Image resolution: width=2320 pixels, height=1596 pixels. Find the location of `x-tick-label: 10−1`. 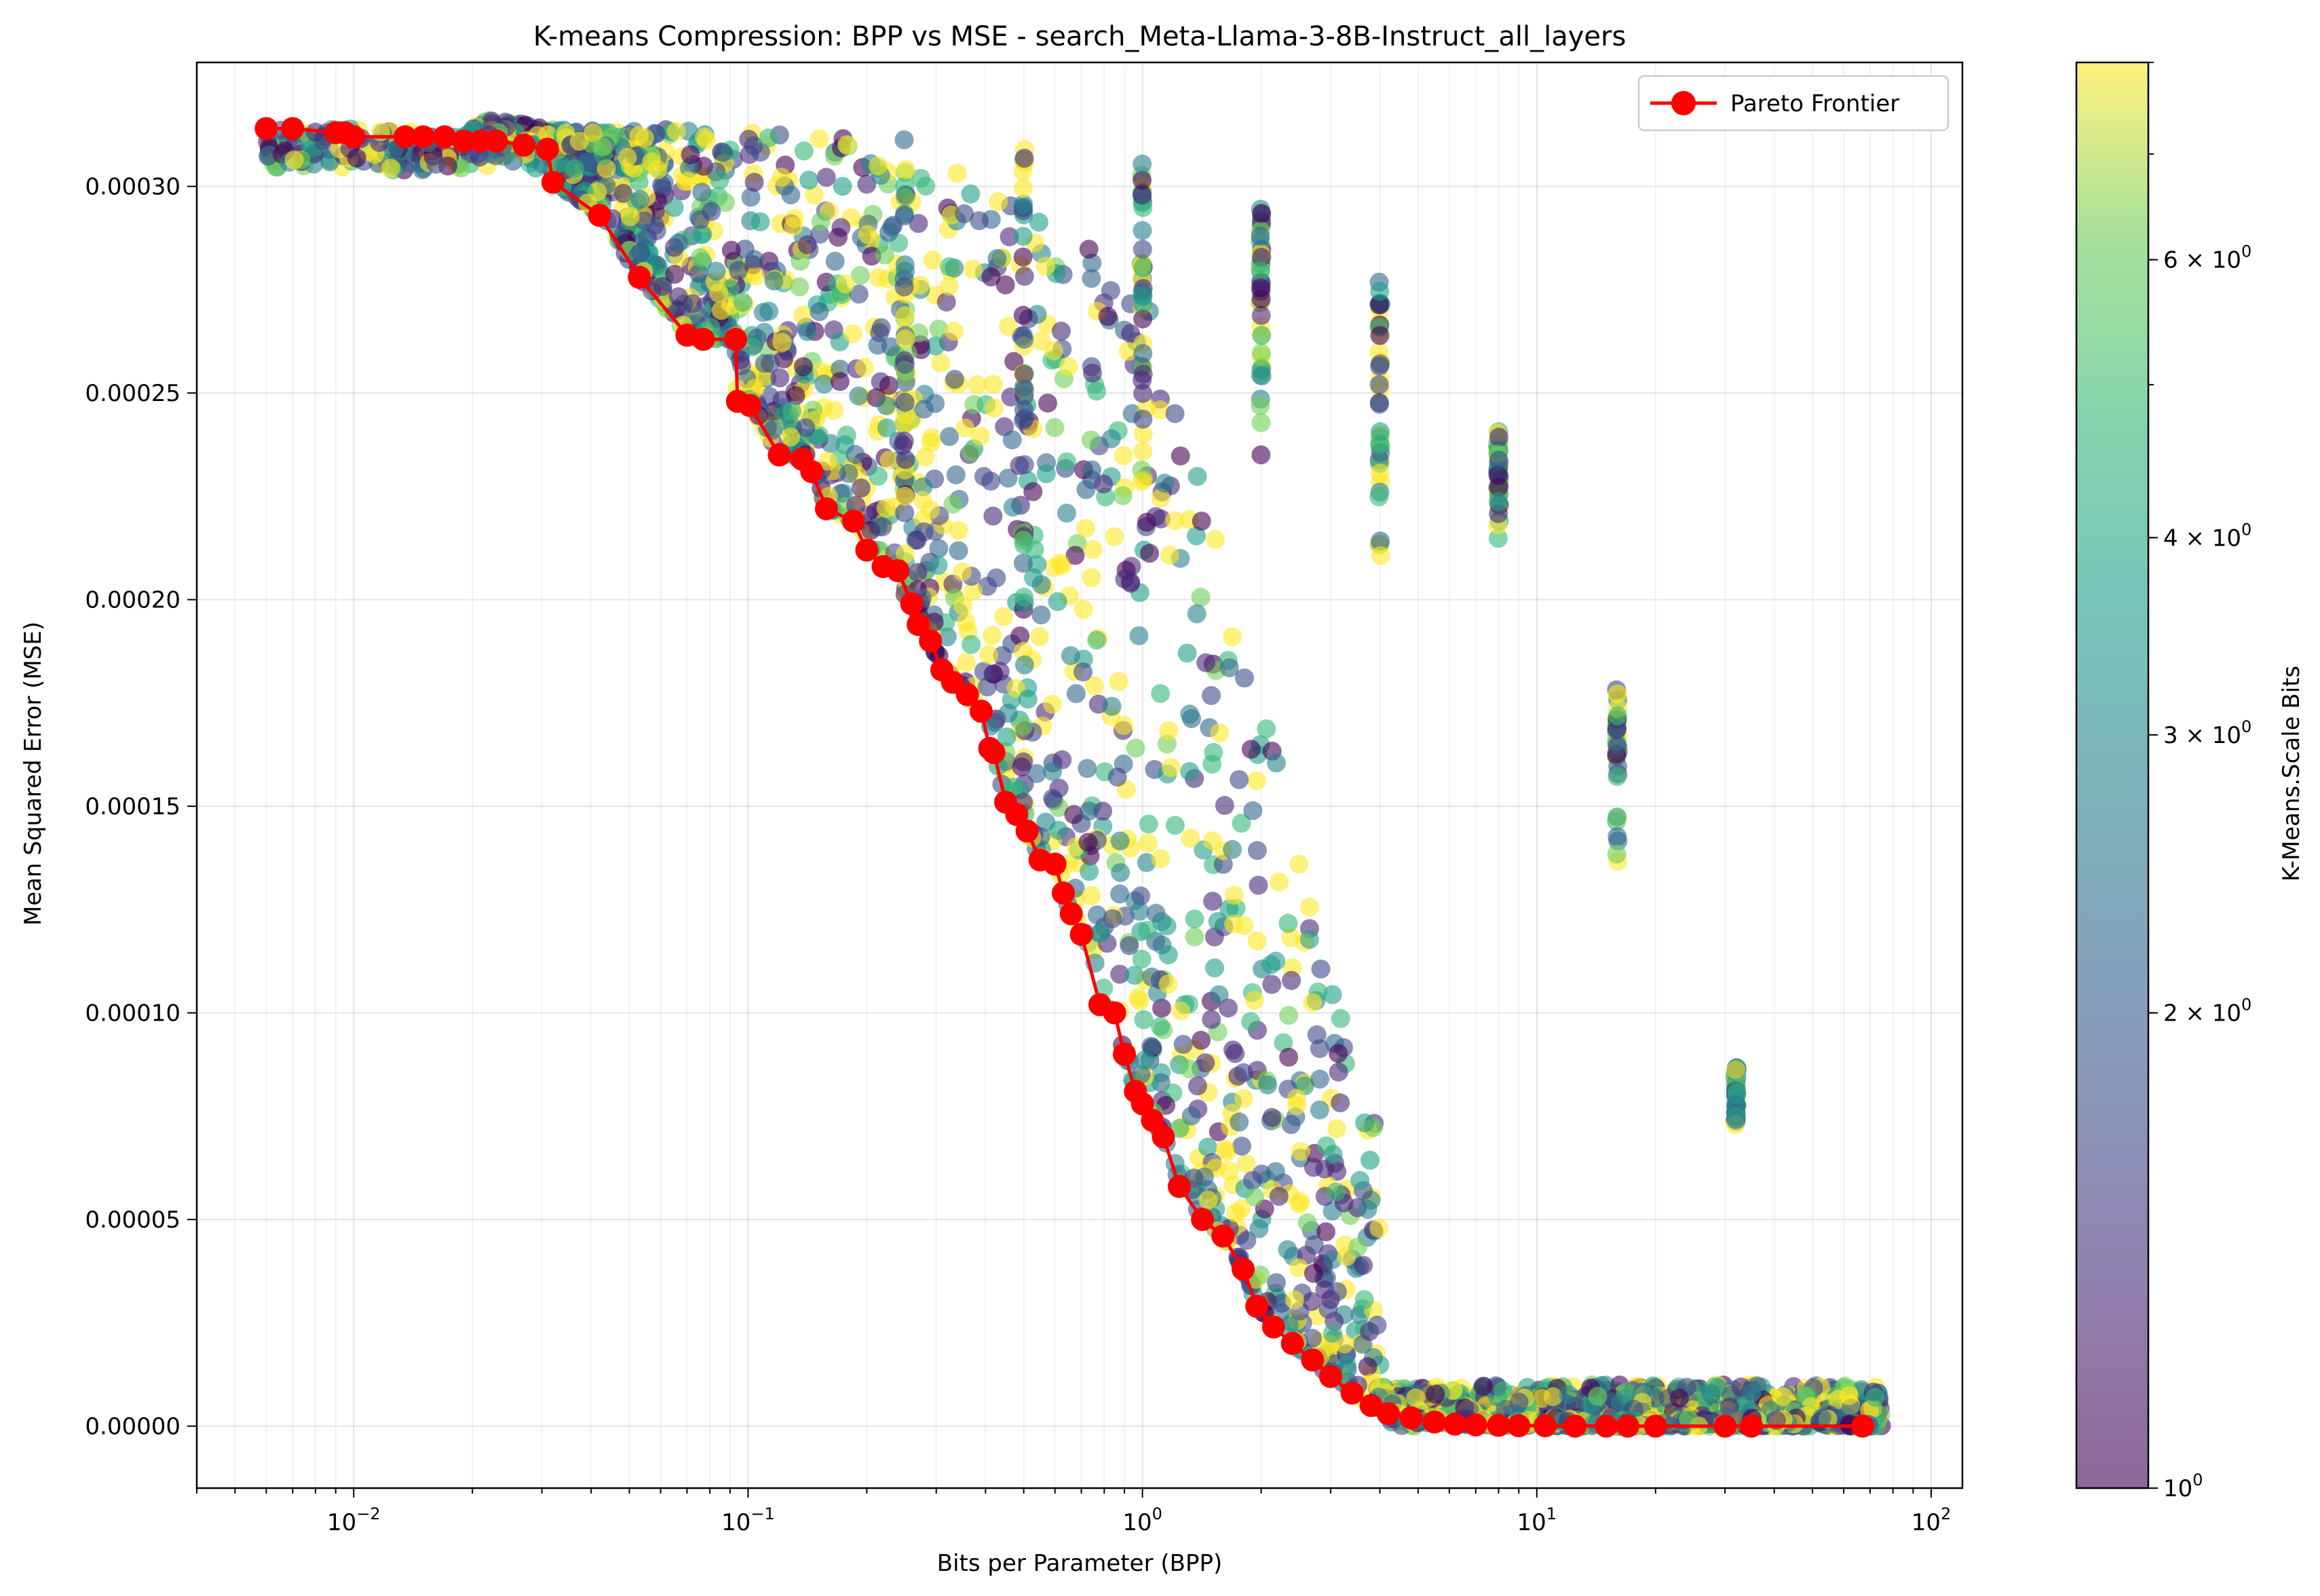

x-tick-label: 10−1 is located at coordinates (748, 1520).